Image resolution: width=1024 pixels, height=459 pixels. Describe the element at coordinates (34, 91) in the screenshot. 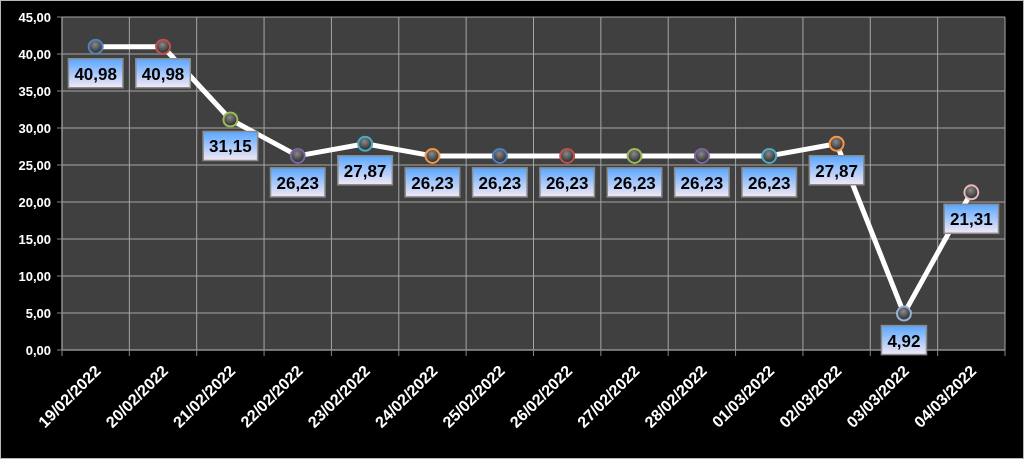

I see `y-tick-label: 35,00` at that location.